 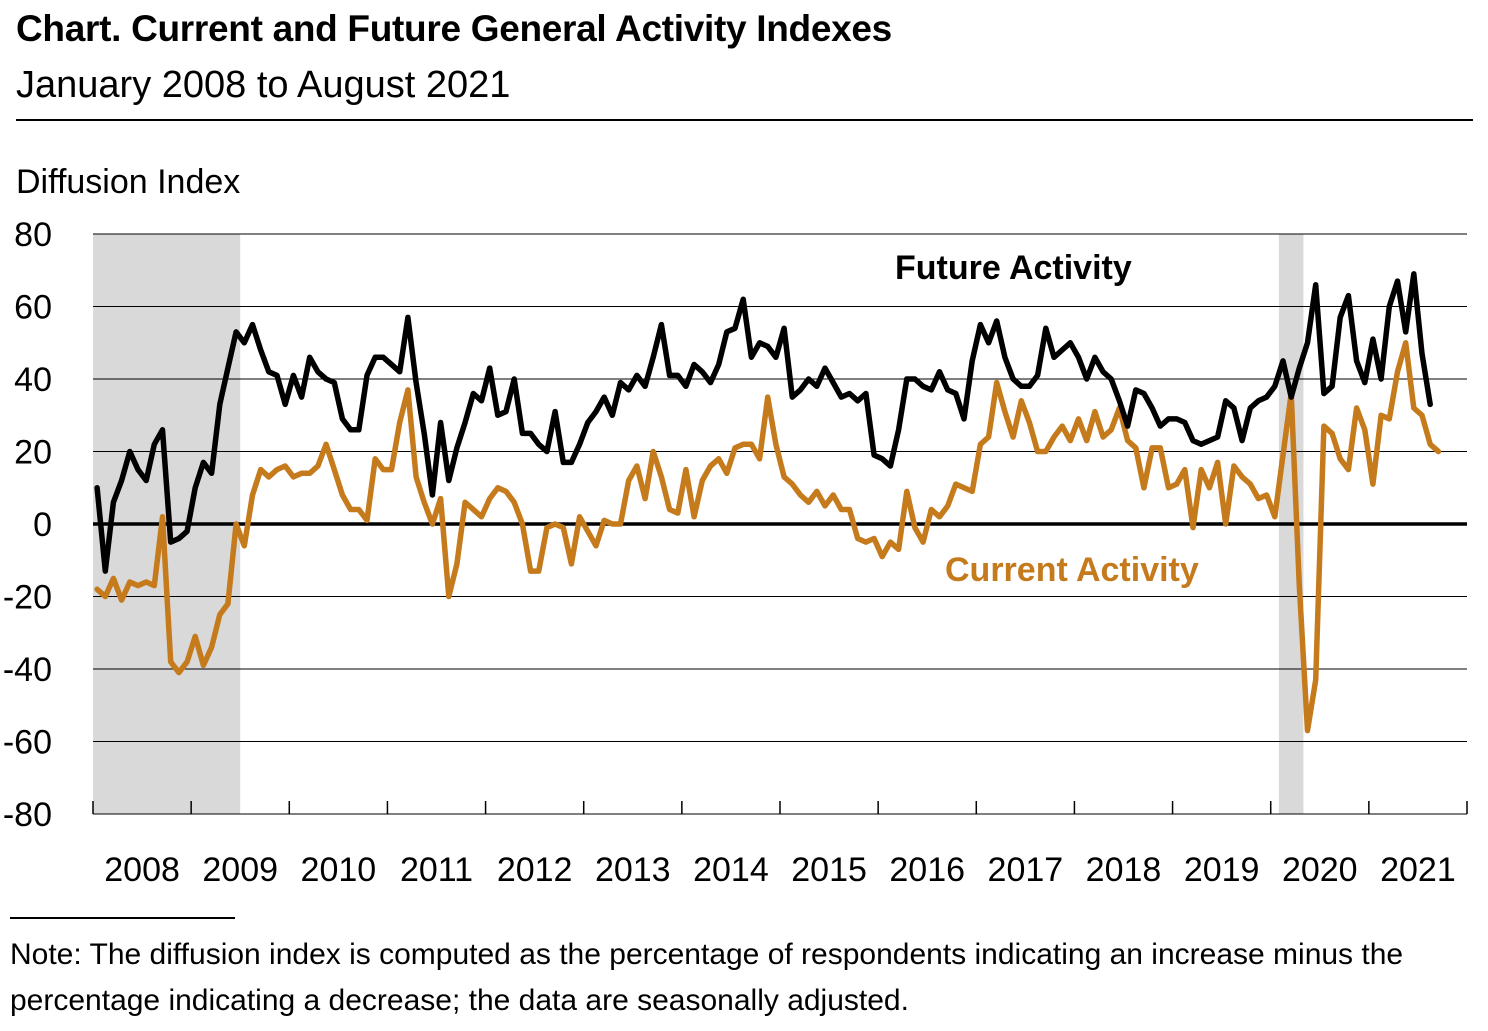 What do you see at coordinates (33, 453) in the screenshot?
I see `y-tick-label: 20` at bounding box center [33, 453].